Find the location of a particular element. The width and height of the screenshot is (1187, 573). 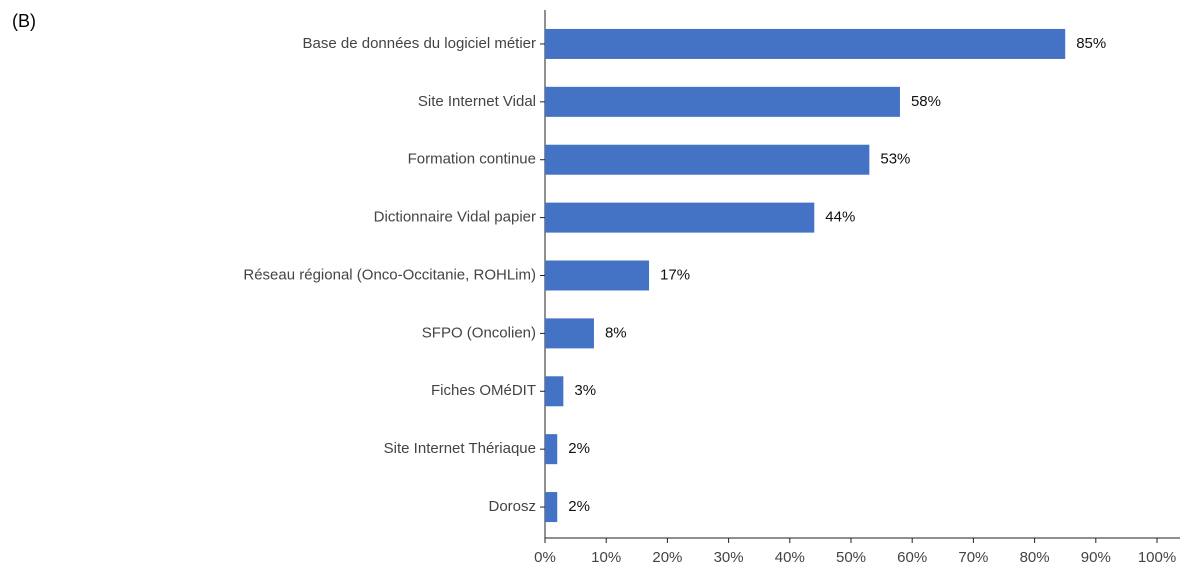

x-tick-label: 70% is located at coordinates (973, 557).